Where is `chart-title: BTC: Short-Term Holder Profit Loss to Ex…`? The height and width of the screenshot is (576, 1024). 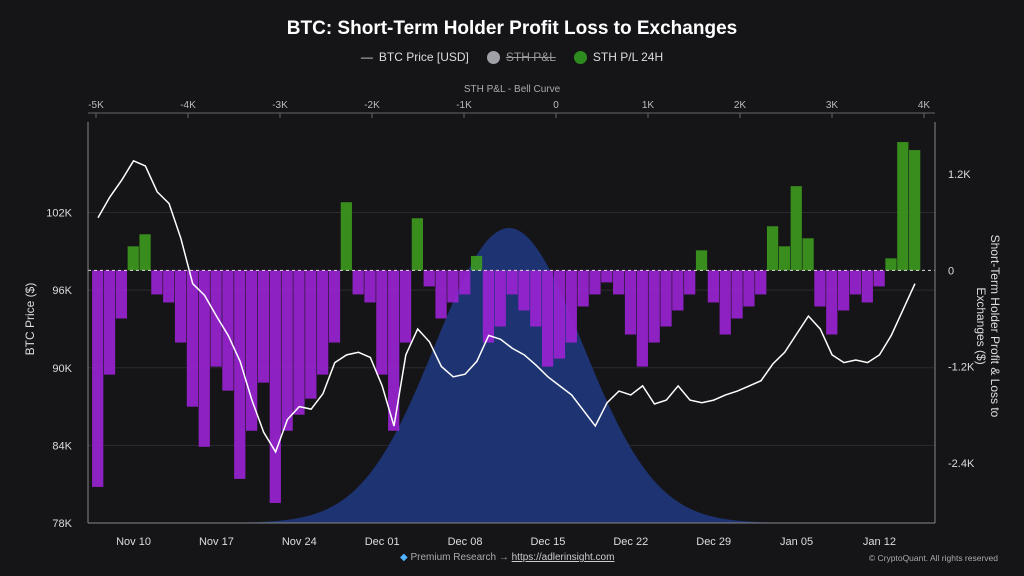 chart-title: BTC: Short-Term Holder Profit Loss to Ex… is located at coordinates (512, 28).